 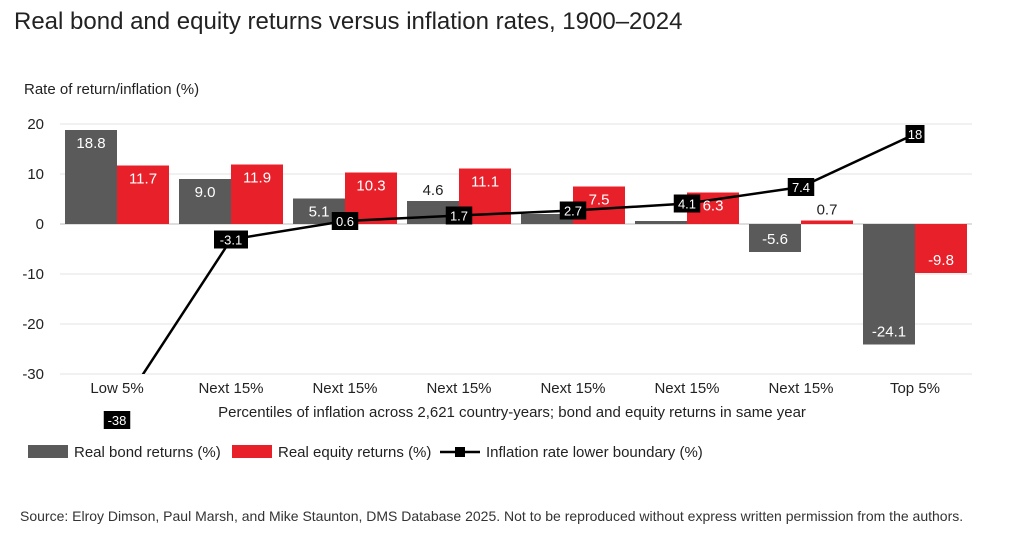 I want to click on bond-value-label: 5.1, so click(x=319, y=212).